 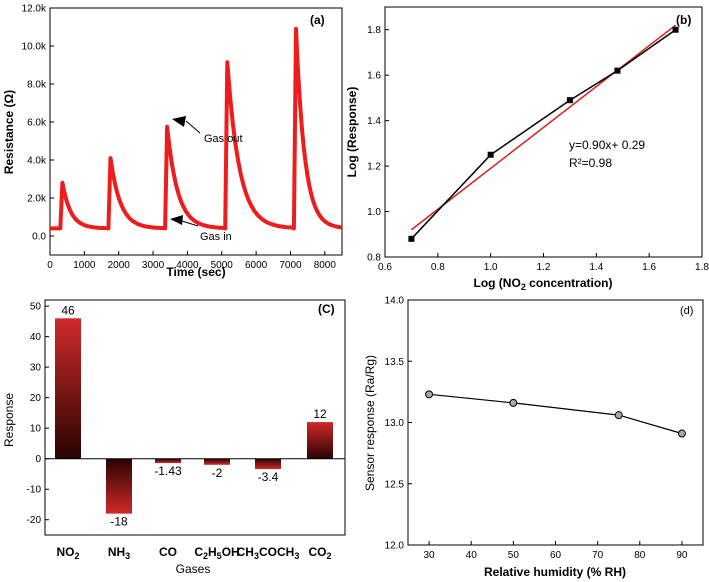 I want to click on x-tick-label: 7000, so click(x=290, y=265).